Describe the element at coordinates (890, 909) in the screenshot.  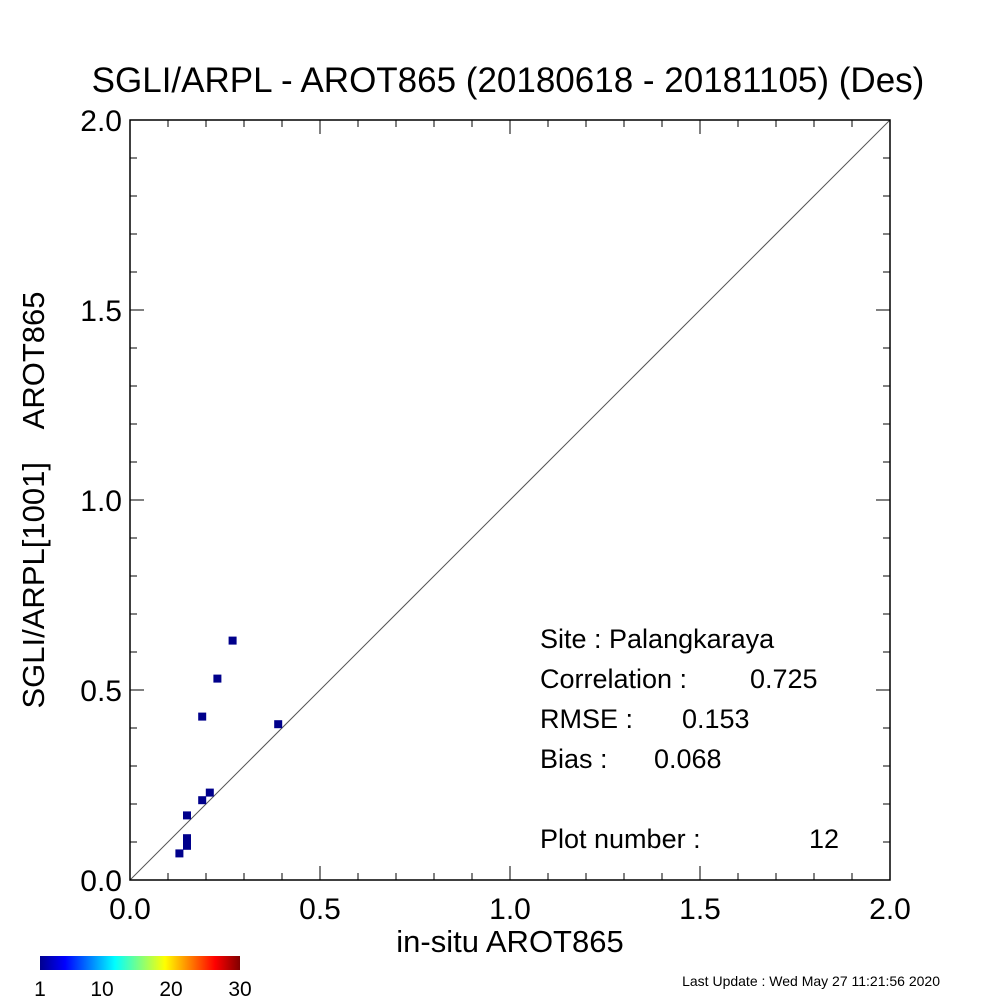
I see `x-tick-label: 2.0` at that location.